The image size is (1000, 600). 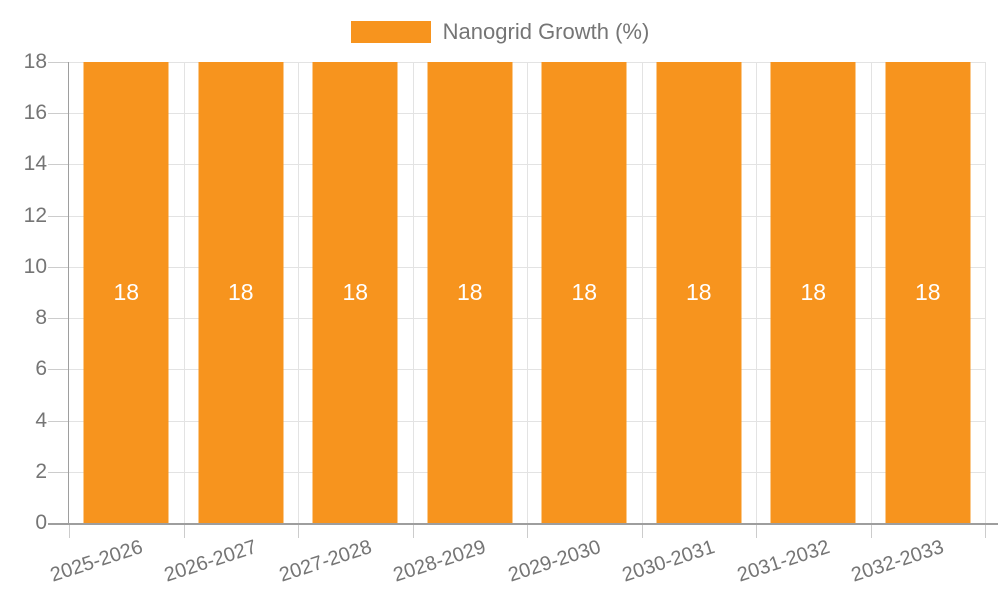 I want to click on y-axis-tick-label: 6, so click(x=41, y=369).